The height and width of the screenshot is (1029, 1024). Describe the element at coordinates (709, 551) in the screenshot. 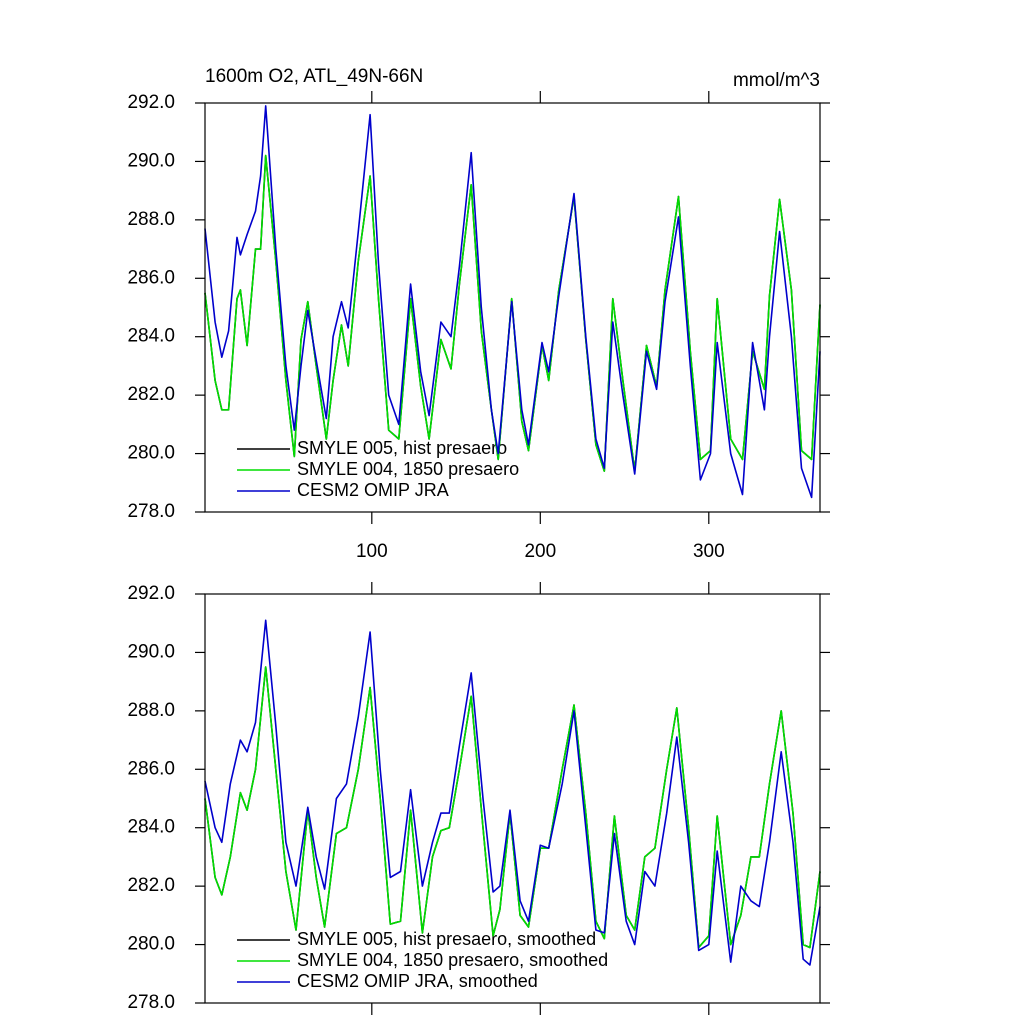

I see `x-tick-label: 300` at that location.